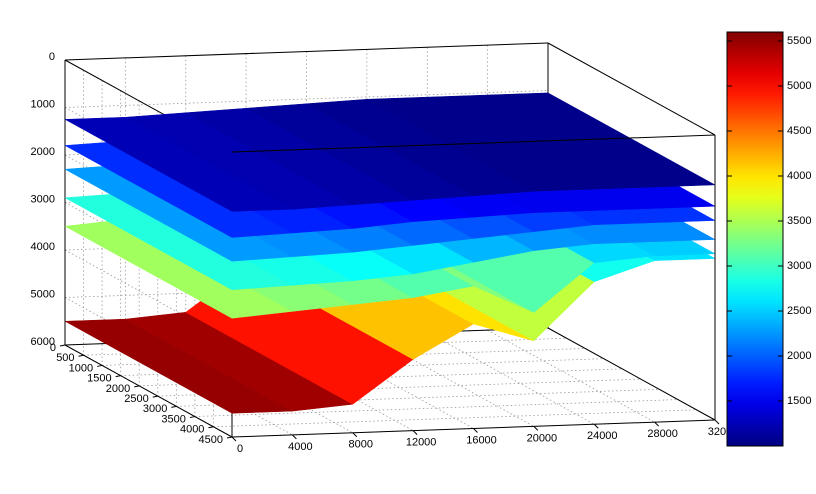  What do you see at coordinates (662, 434) in the screenshot?
I see `x-tick-label: 28000` at bounding box center [662, 434].